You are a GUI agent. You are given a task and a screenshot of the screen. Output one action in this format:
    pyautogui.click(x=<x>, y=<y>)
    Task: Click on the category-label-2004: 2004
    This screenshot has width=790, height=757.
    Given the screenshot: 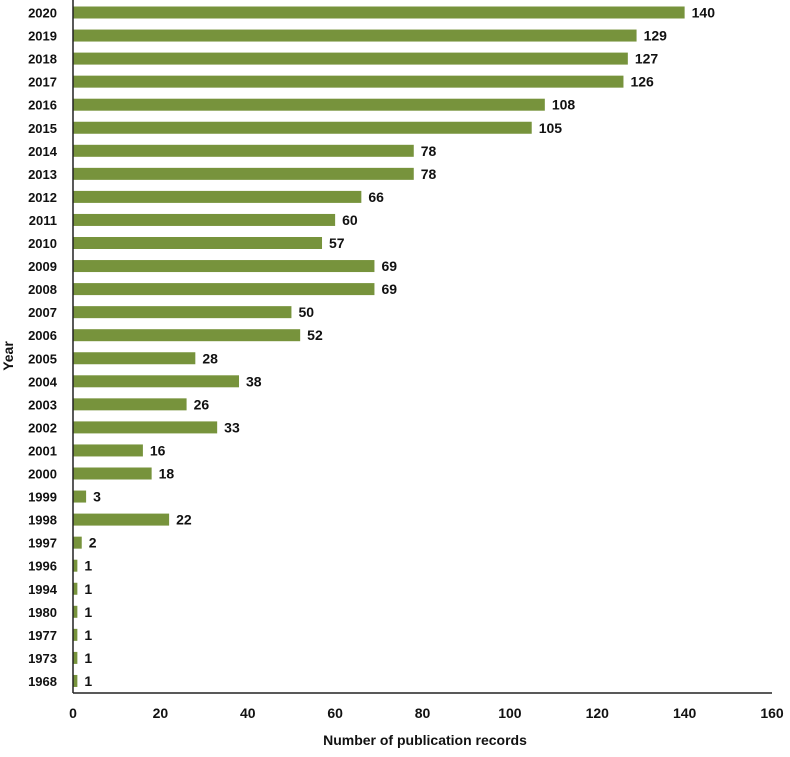 What is the action you would take?
    pyautogui.click(x=43, y=381)
    